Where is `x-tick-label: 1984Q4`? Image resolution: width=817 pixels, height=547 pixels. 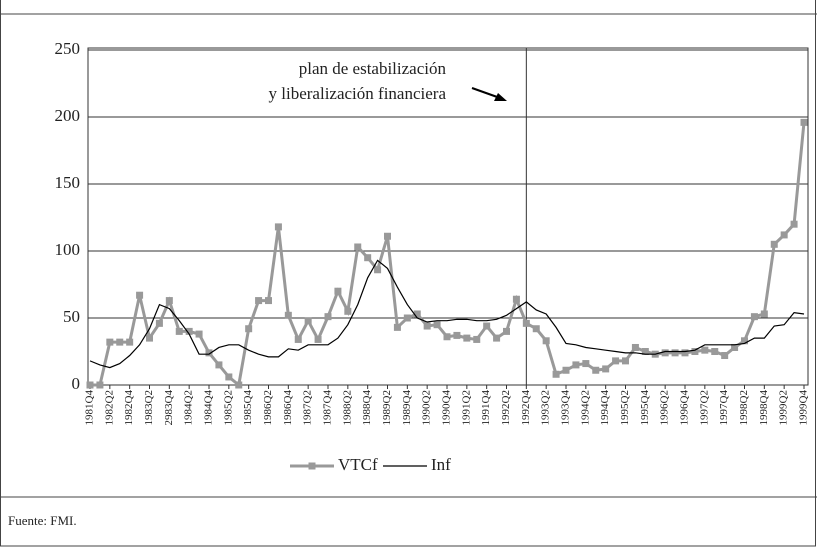 x-tick-label: 1984Q4 is located at coordinates (209, 408).